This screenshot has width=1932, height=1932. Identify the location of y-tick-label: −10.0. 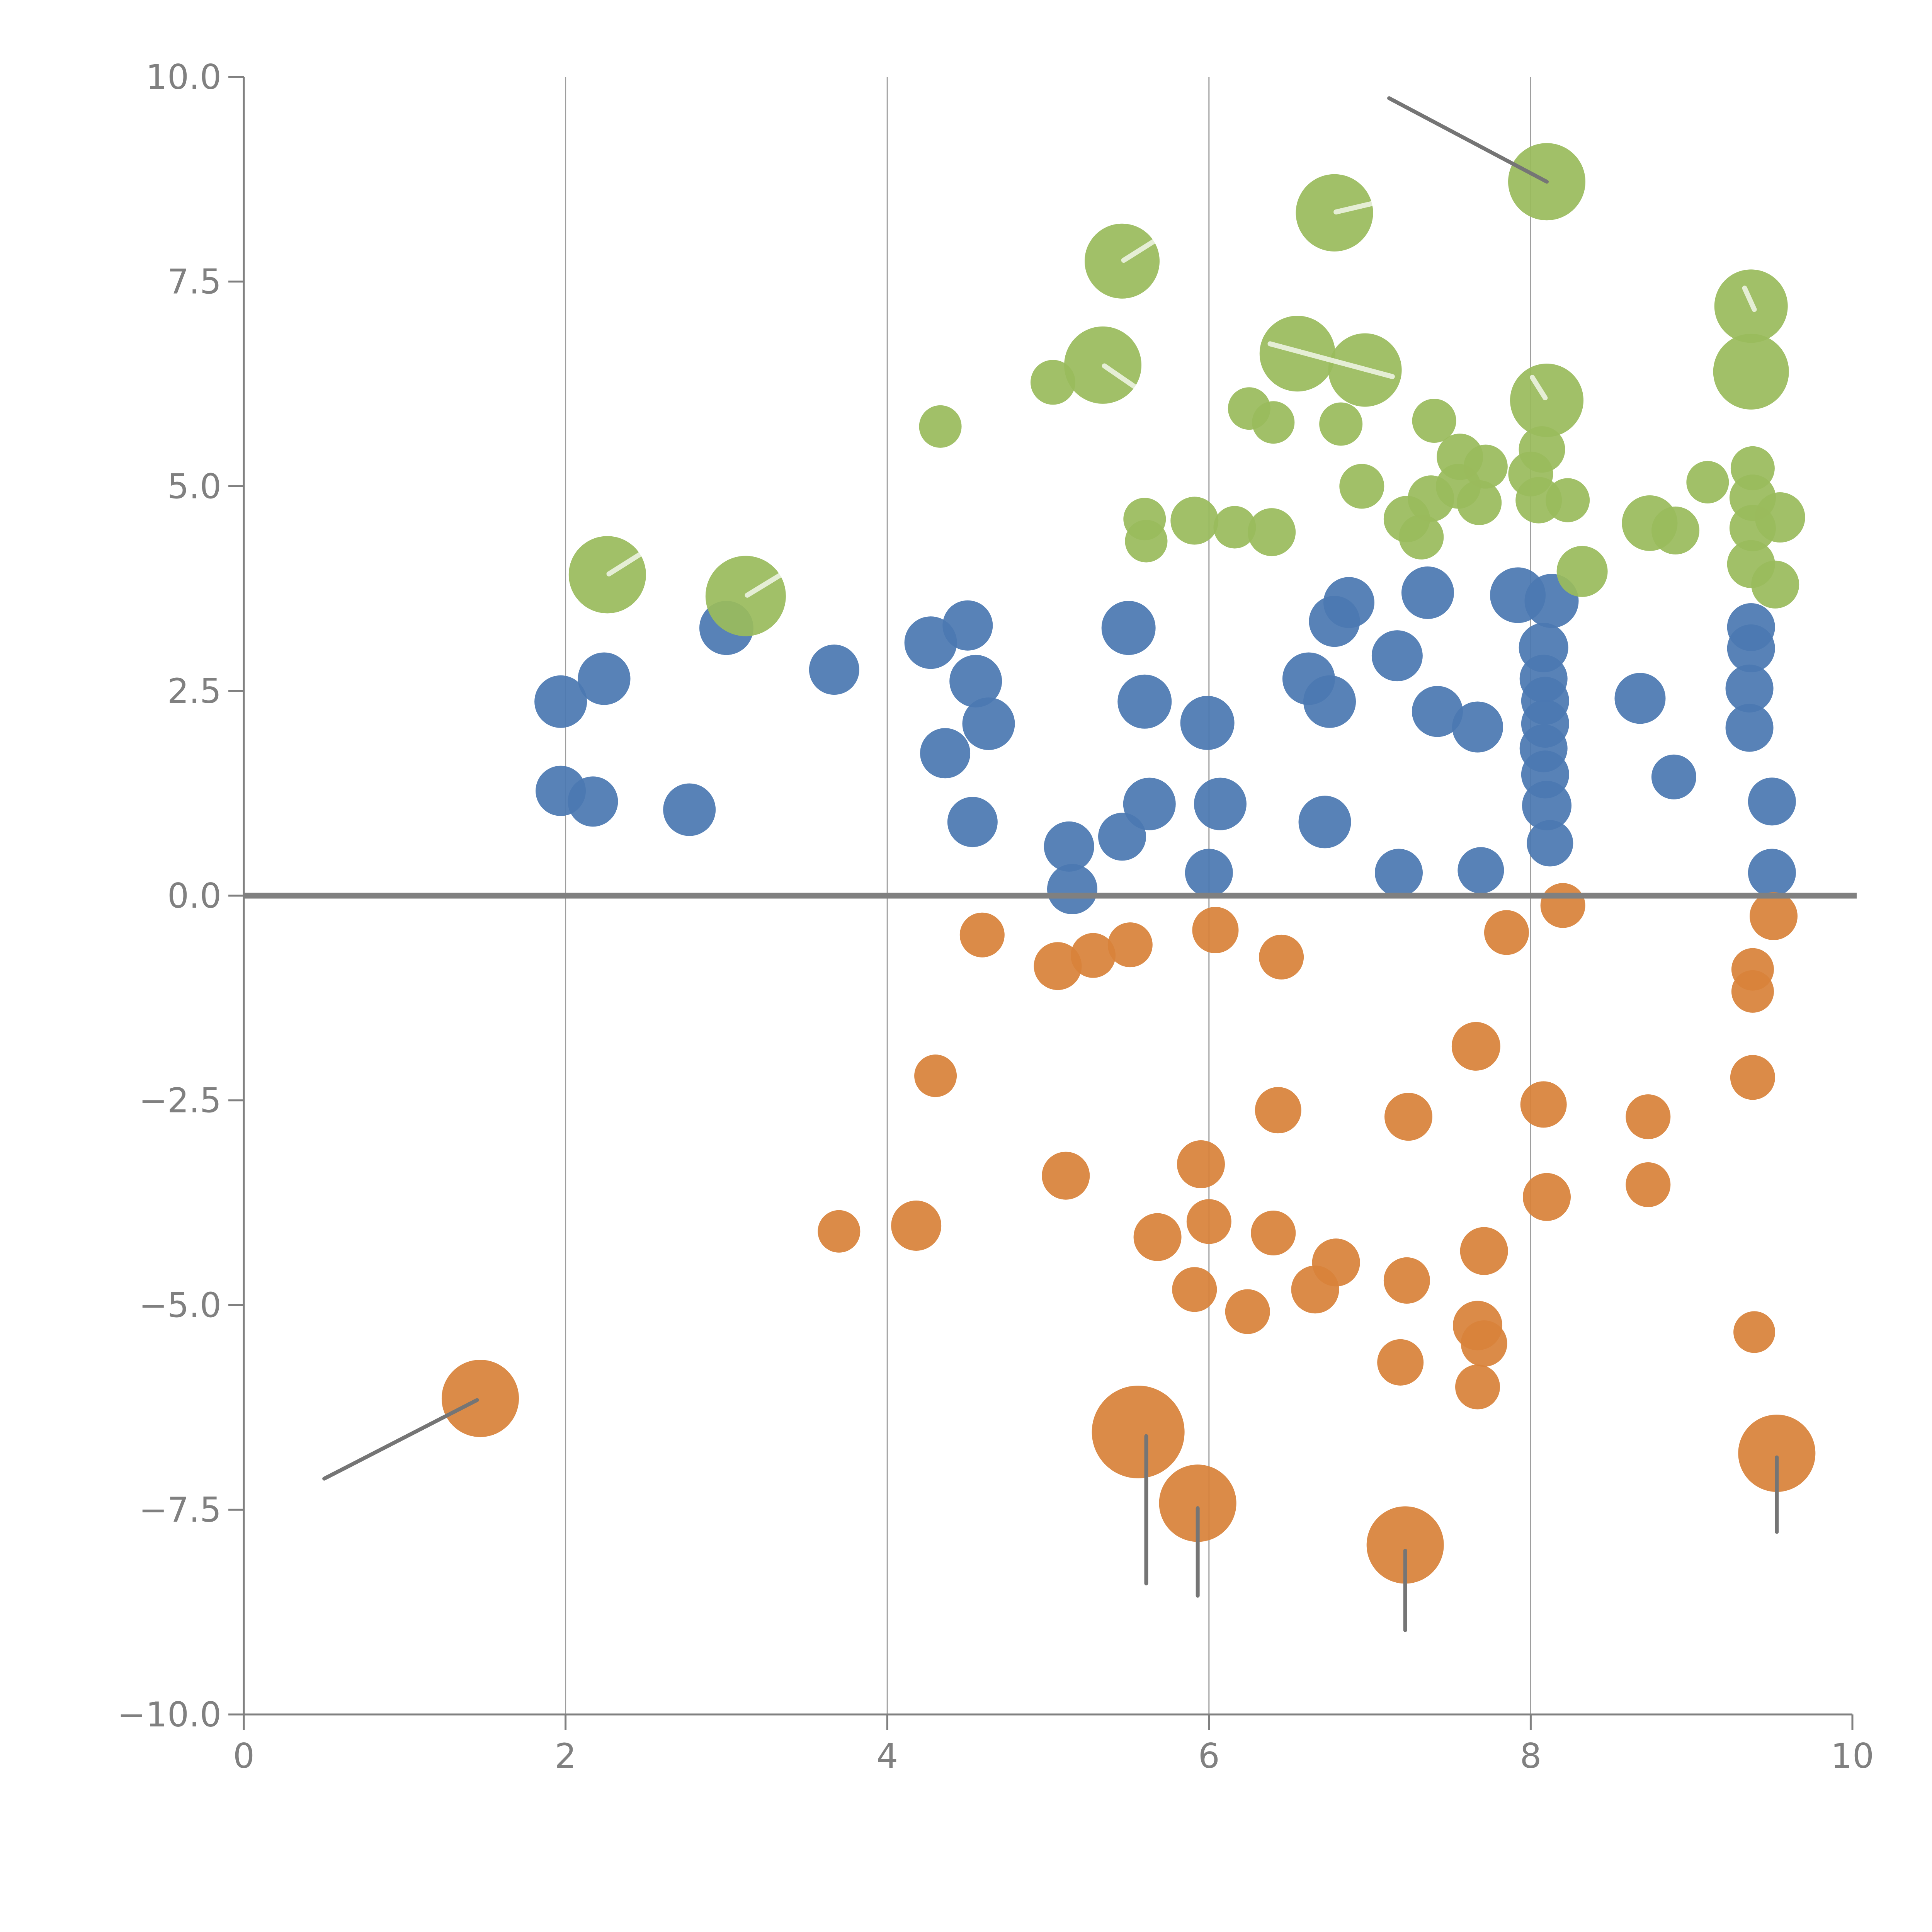
(169, 1715).